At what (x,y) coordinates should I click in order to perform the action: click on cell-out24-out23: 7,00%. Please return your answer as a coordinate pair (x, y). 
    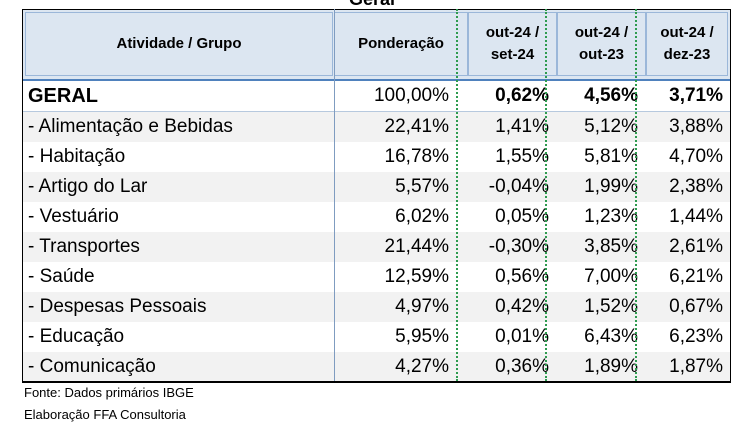
    Looking at the image, I should click on (601, 277).